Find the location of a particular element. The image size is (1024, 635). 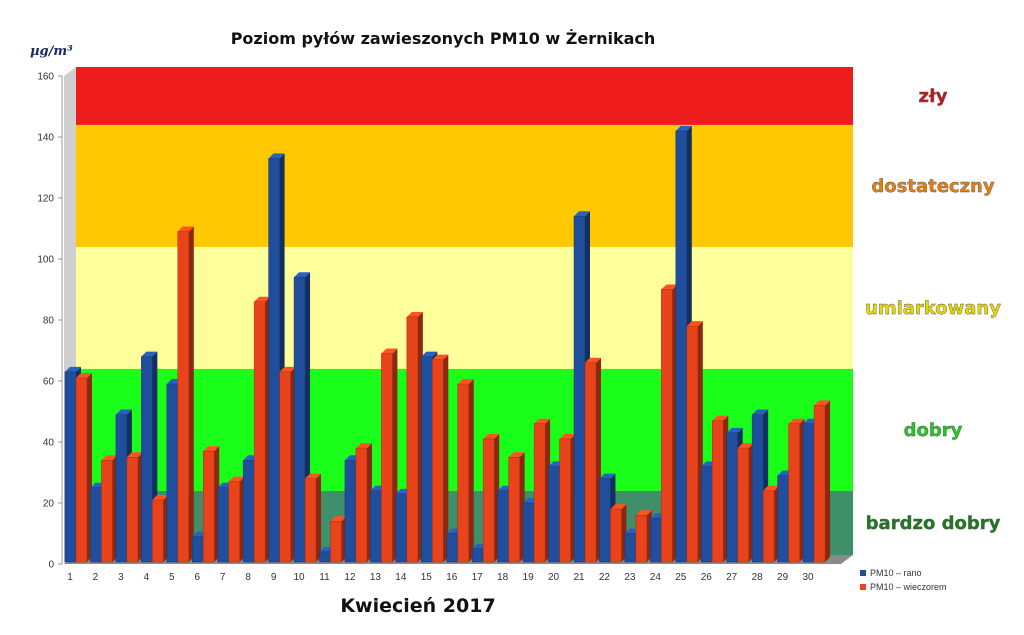

band-label-0: zły is located at coordinates (933, 96).